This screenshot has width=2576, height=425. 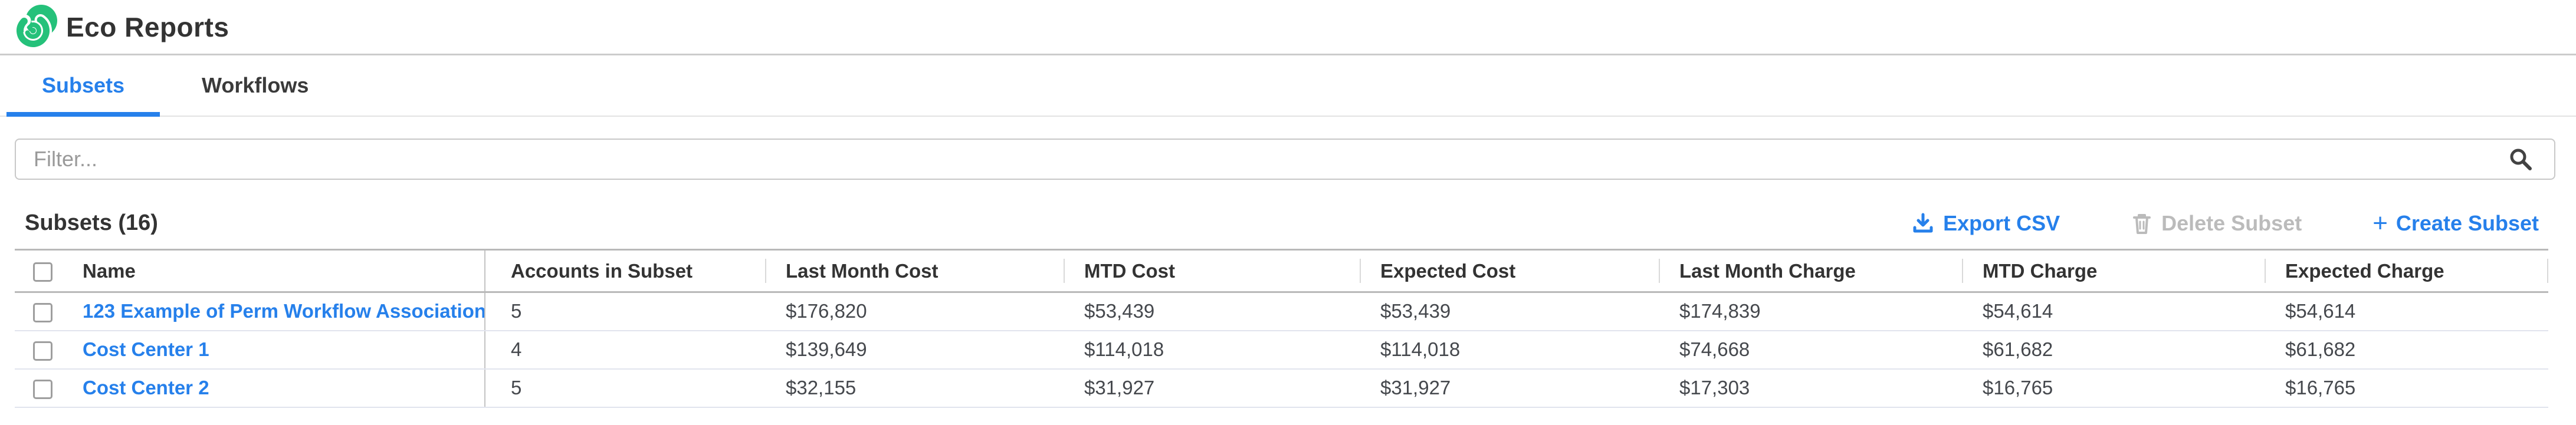 I want to click on cell-last-month-charge: $17,303, so click(x=1810, y=388).